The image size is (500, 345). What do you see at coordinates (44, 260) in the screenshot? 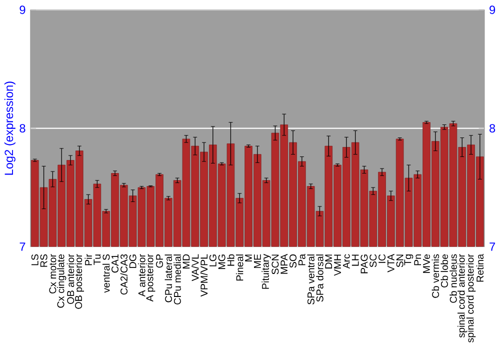
I see `x-tick-label: RS` at bounding box center [44, 260].